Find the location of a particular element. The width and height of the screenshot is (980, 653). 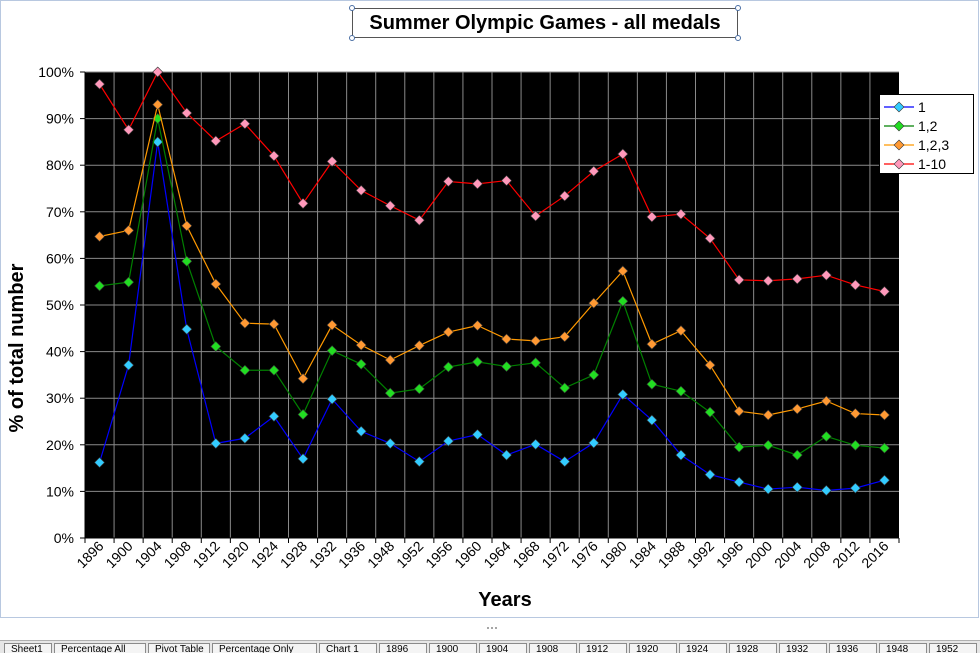

sheet-tab: 1948 is located at coordinates (903, 648).